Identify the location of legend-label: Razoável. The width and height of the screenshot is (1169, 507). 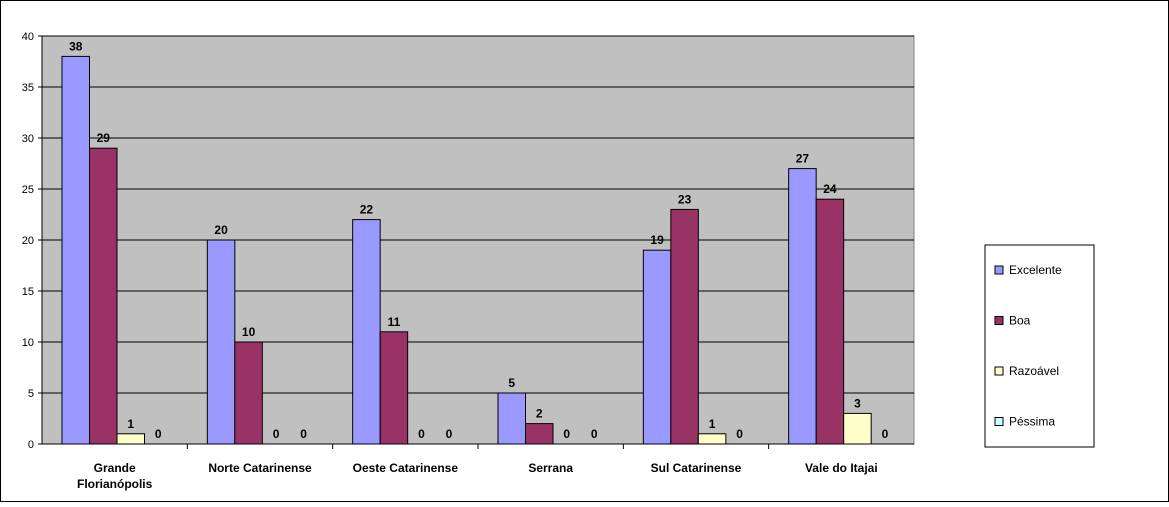
(1034, 371).